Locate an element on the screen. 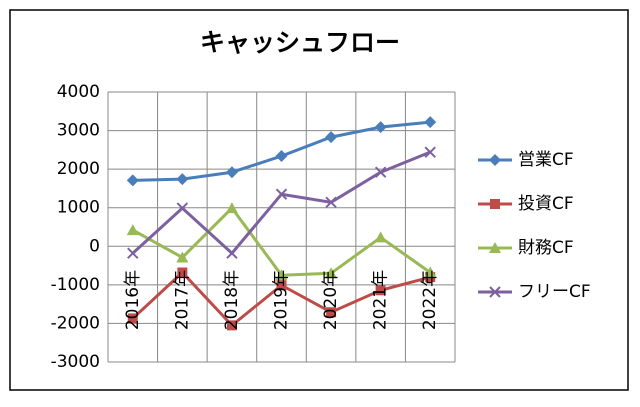  x-tick-label: 2018年 is located at coordinates (232, 300).